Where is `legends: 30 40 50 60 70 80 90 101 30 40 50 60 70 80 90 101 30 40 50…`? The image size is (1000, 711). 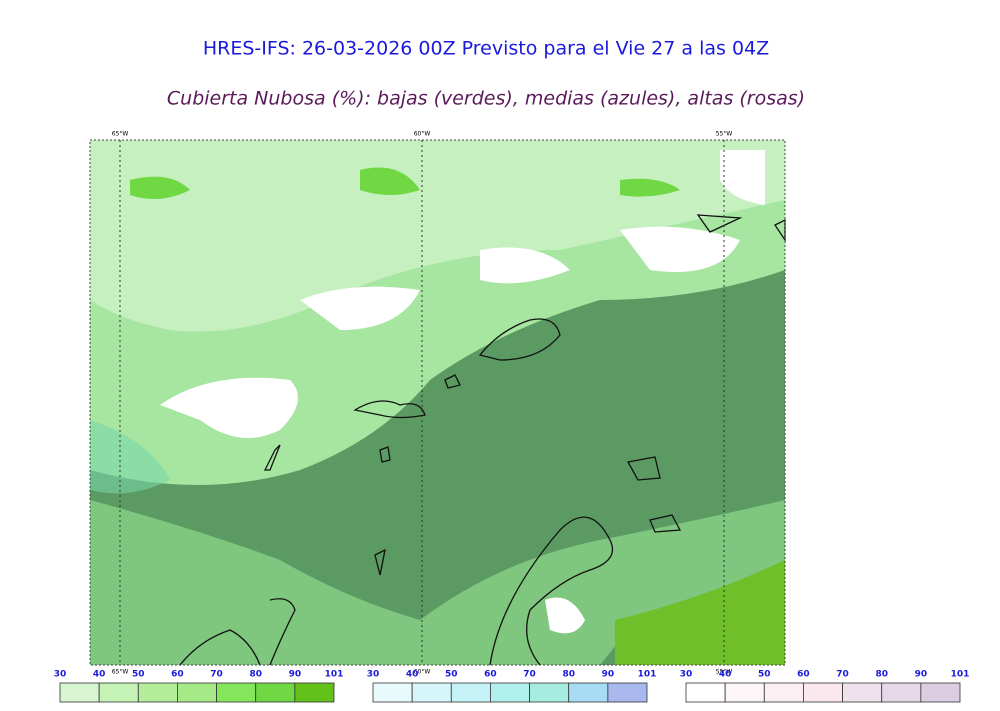 legends: 30 40 50 60 70 80 90 101 30 40 50 60 70 80 90 101 30 40 50… is located at coordinates (512, 686).